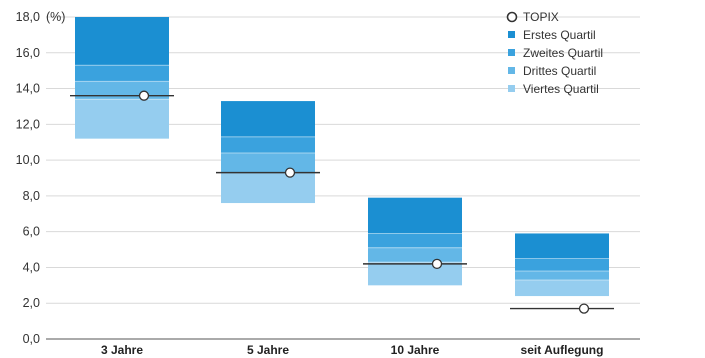 The width and height of the screenshot is (705, 358). Describe the element at coordinates (31, 196) in the screenshot. I see `y-tick-label: 8,0` at that location.